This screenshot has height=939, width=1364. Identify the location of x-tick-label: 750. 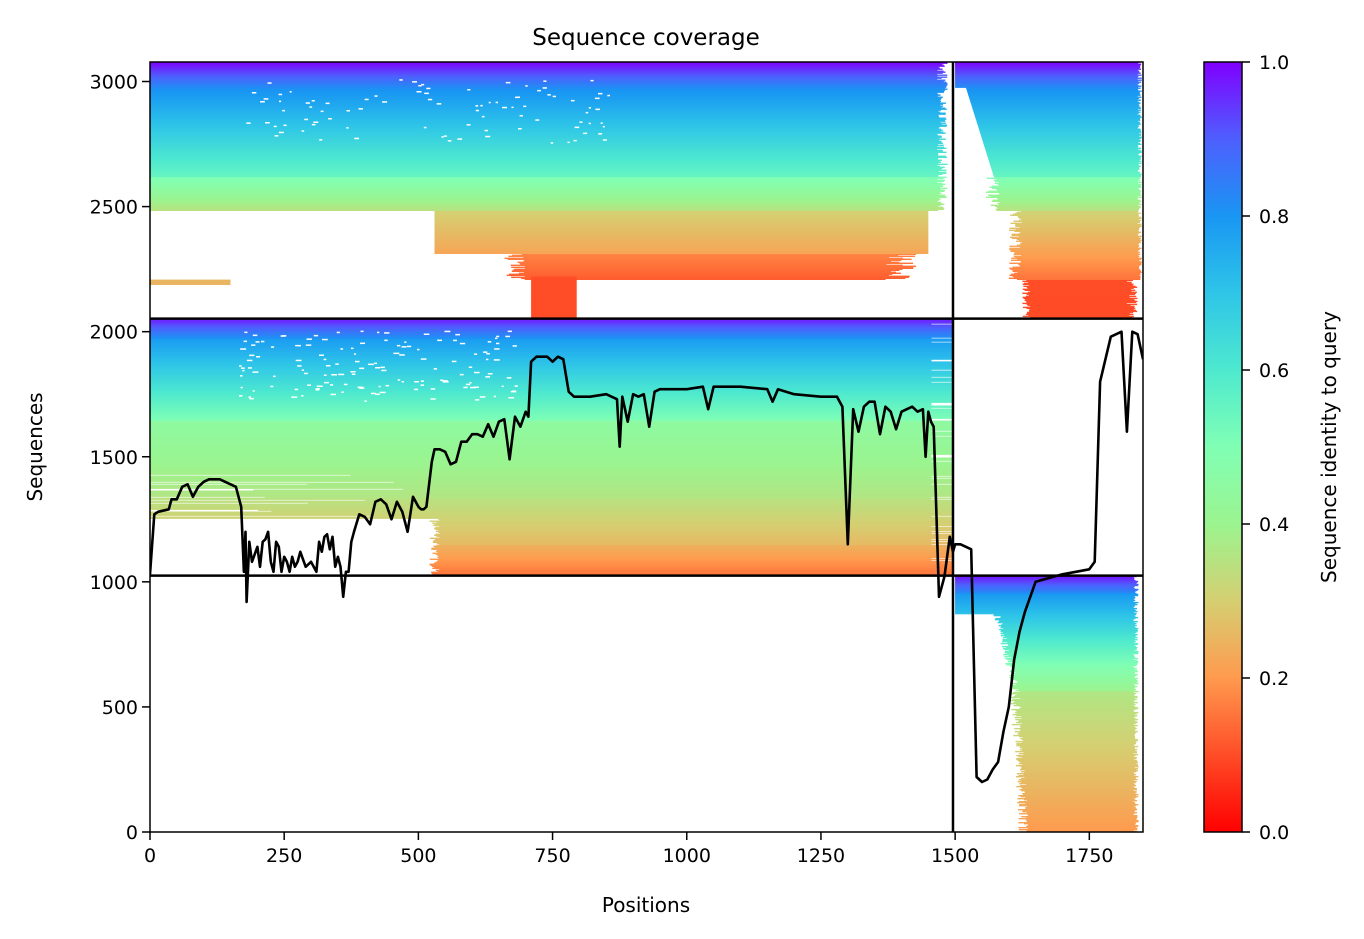
(552, 856).